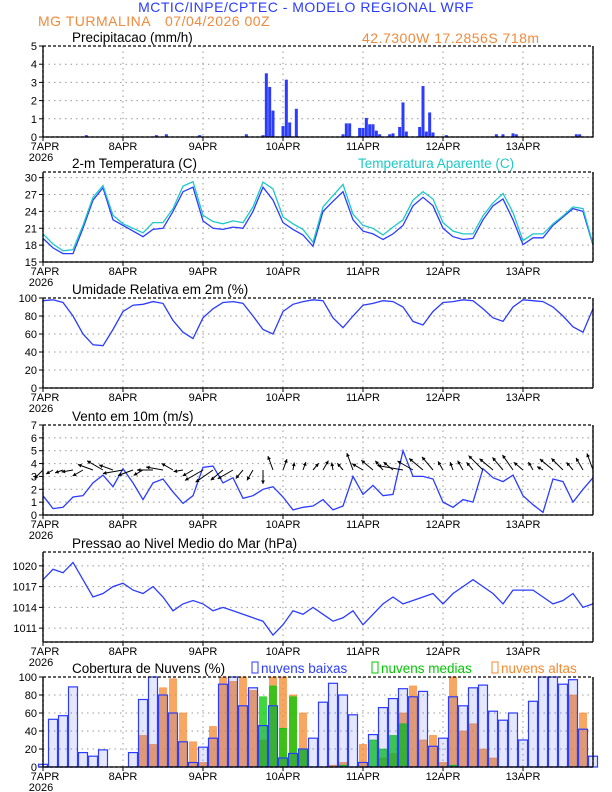  What do you see at coordinates (283, 777) in the screenshot?
I see `x-tick-label: 10APR` at bounding box center [283, 777].